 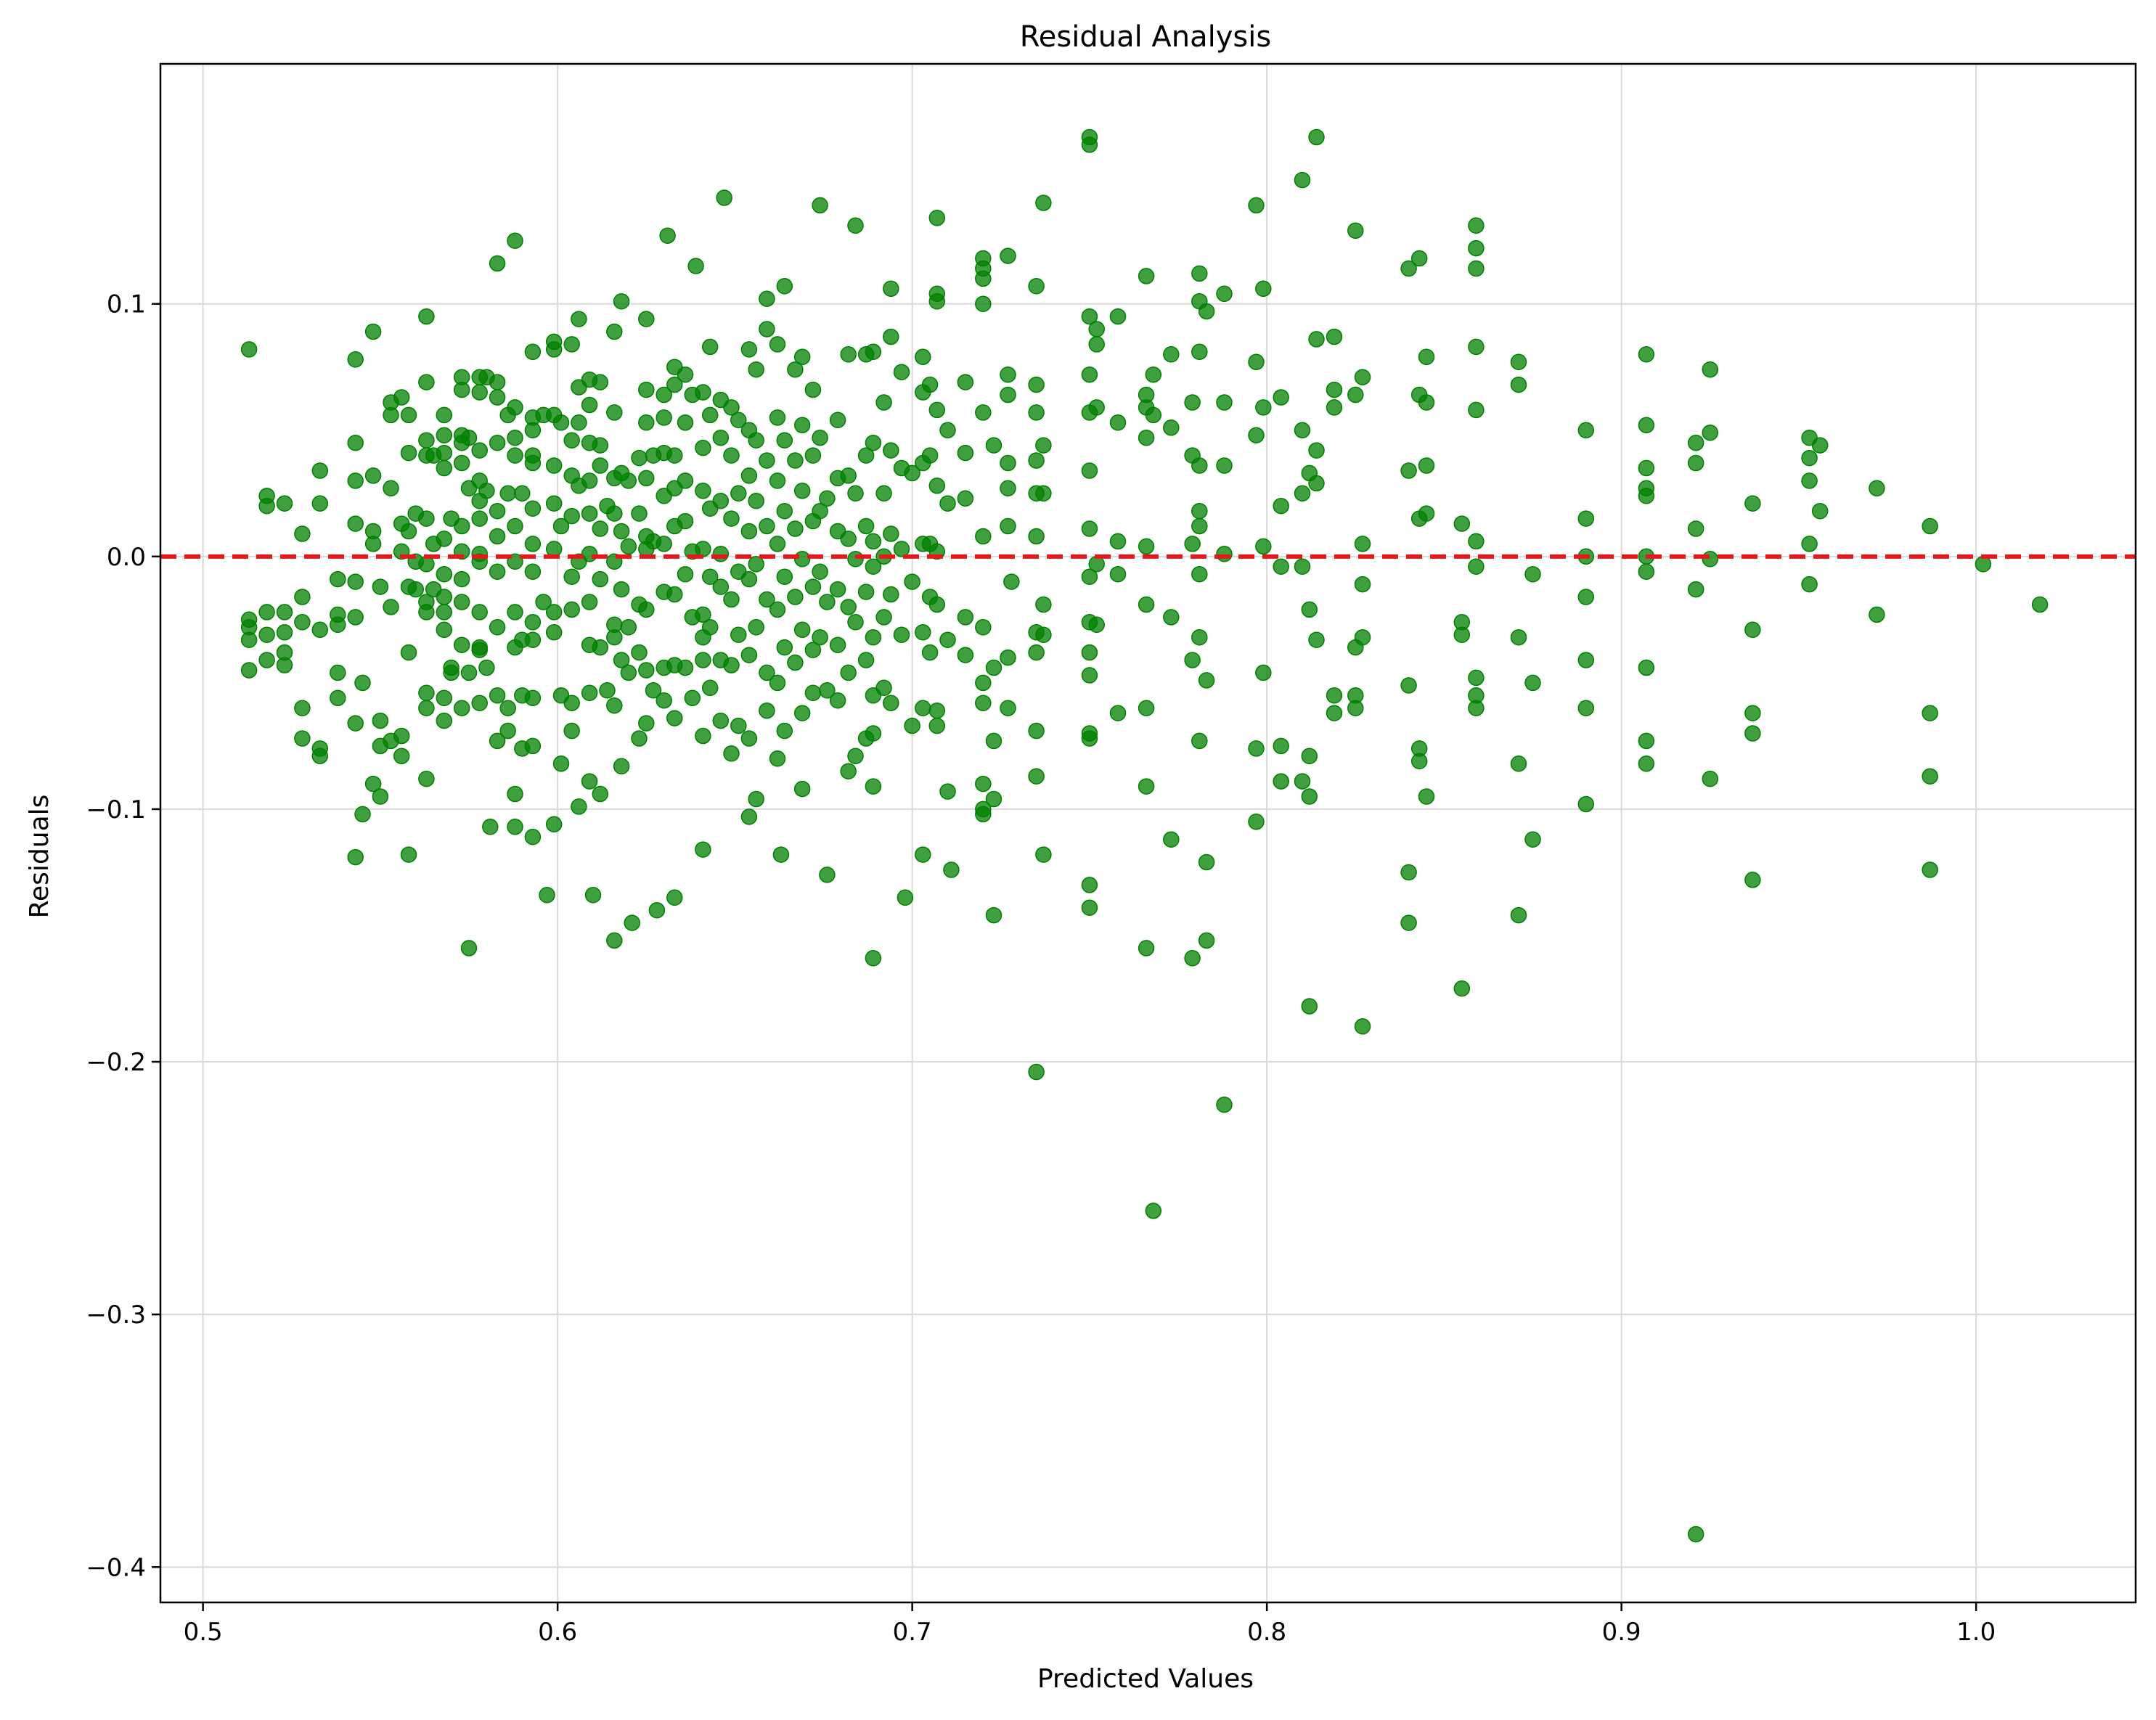 What do you see at coordinates (1146, 37) in the screenshot?
I see `chart-title: Residual Analysis` at bounding box center [1146, 37].